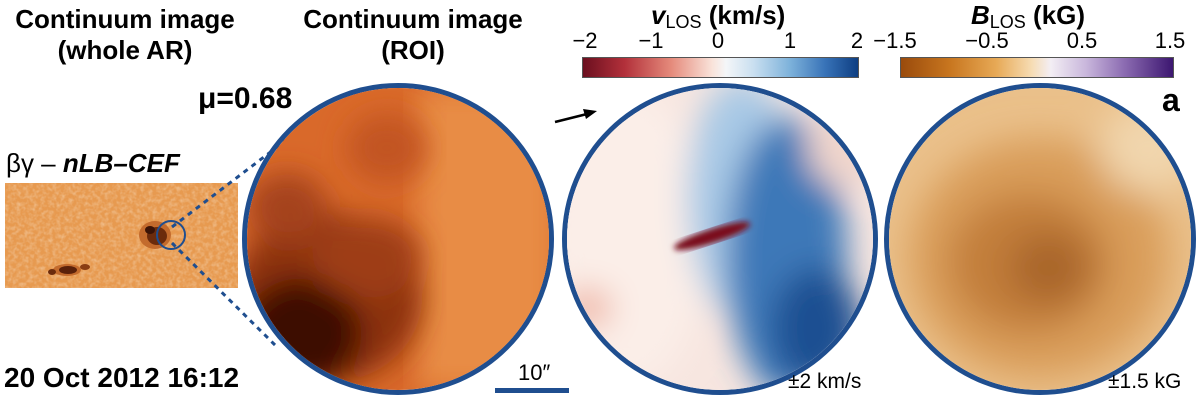  What do you see at coordinates (1171, 100) in the screenshot?
I see `panel-letter: a` at bounding box center [1171, 100].